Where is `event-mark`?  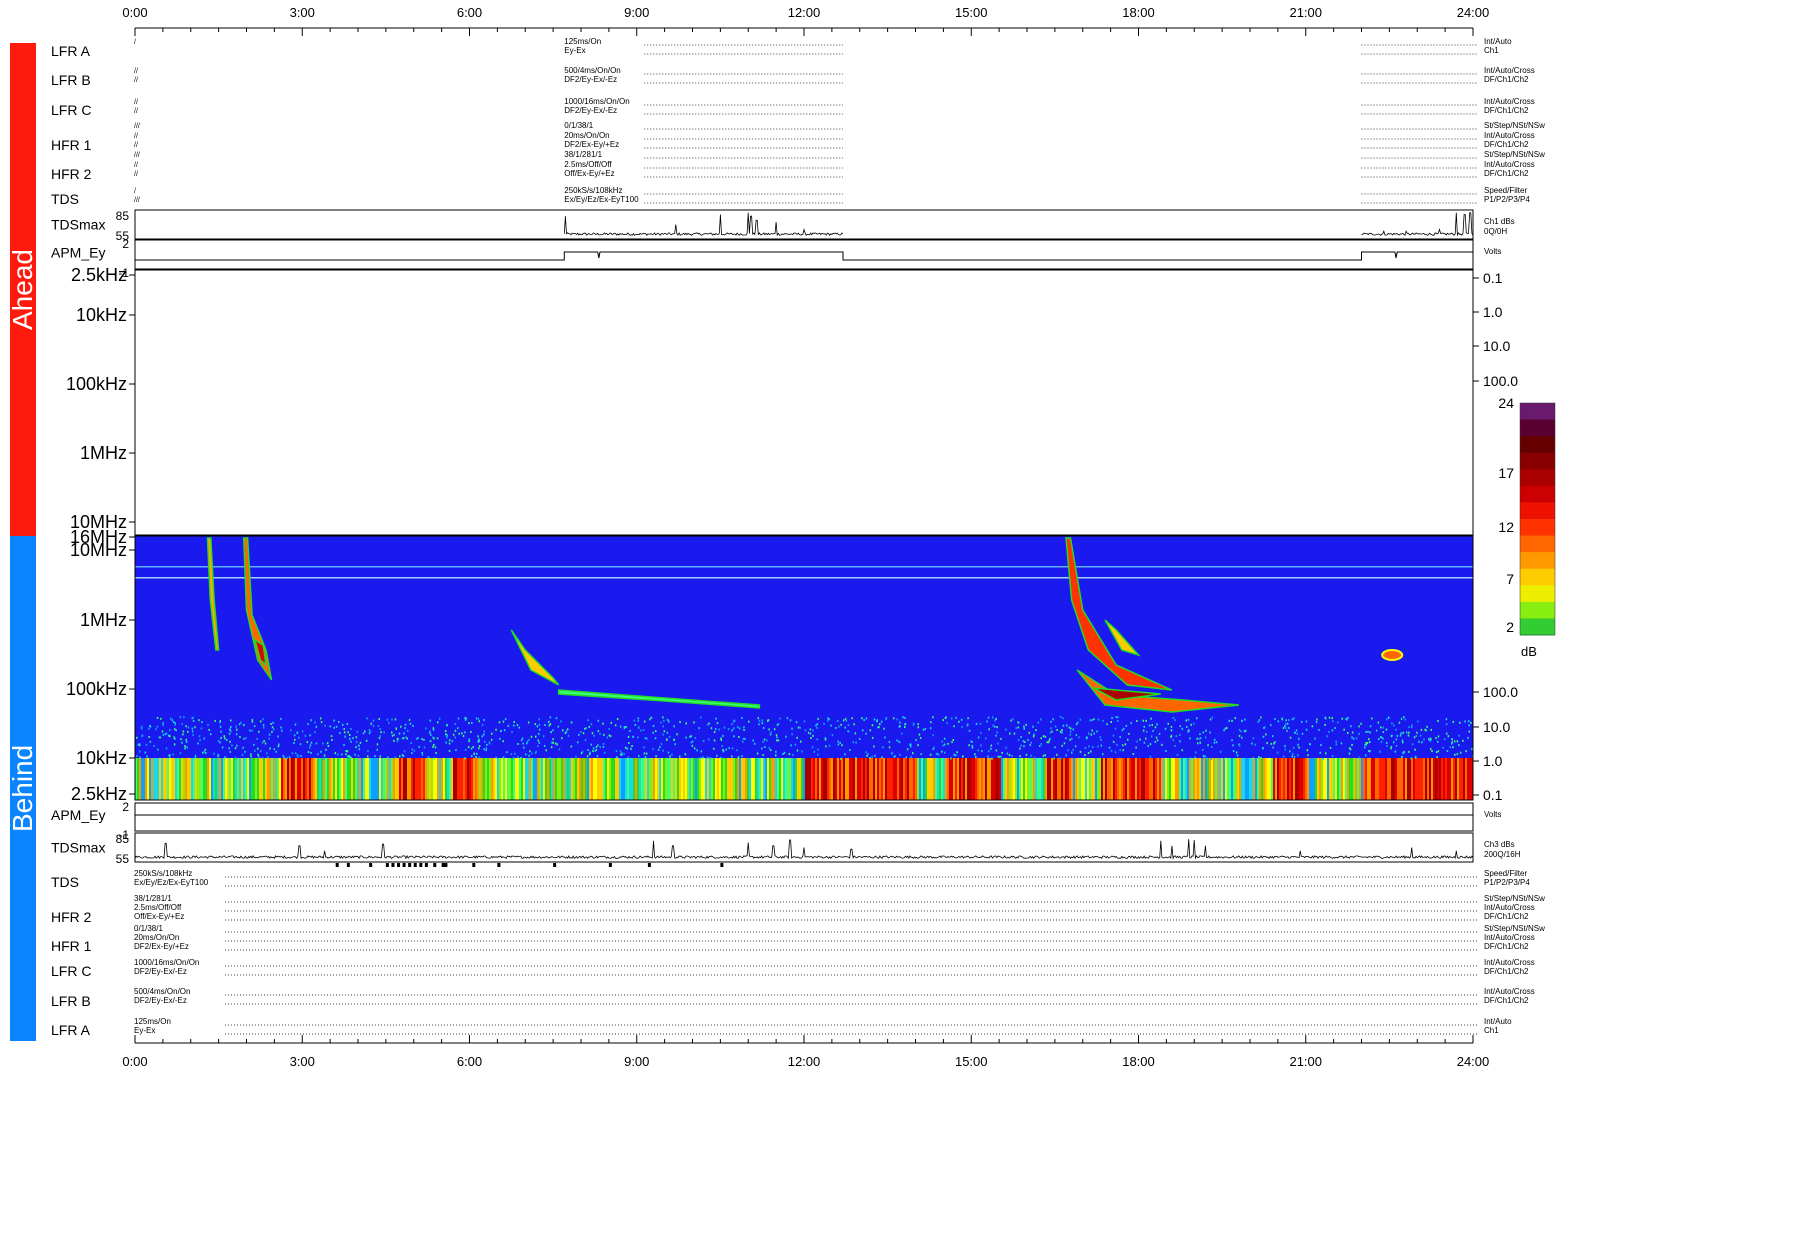 event-mark is located at coordinates (610, 865).